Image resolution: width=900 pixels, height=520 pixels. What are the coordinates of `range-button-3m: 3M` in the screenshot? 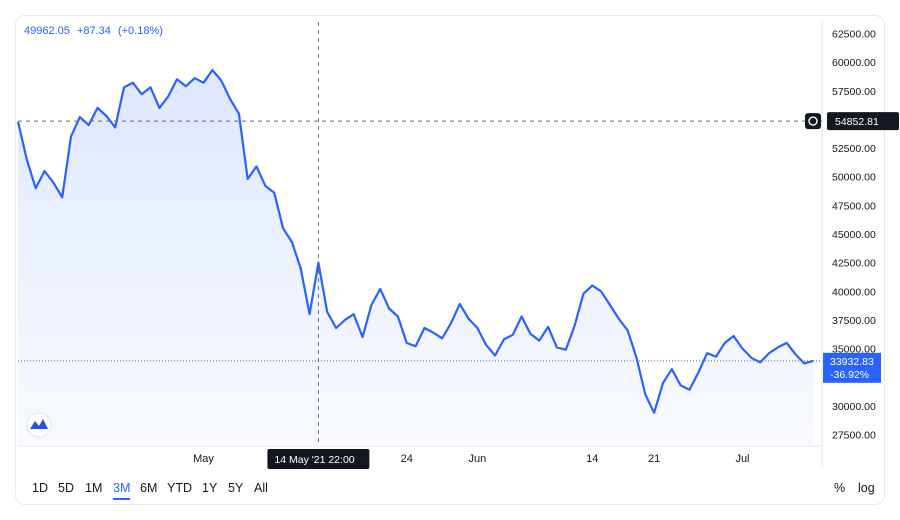 It's located at (122, 490).